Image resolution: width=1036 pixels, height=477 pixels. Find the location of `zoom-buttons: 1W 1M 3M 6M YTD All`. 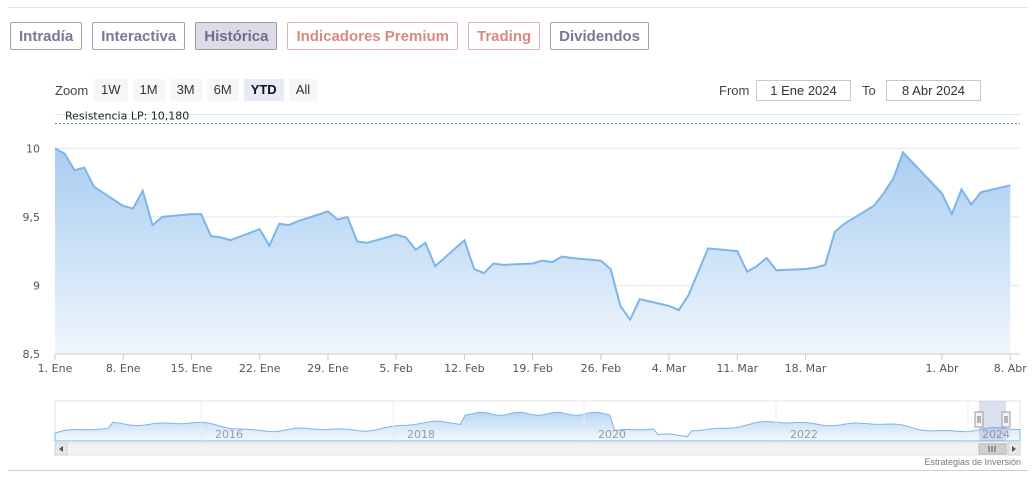

zoom-buttons: 1W 1M 3M 6M YTD All is located at coordinates (206, 90).